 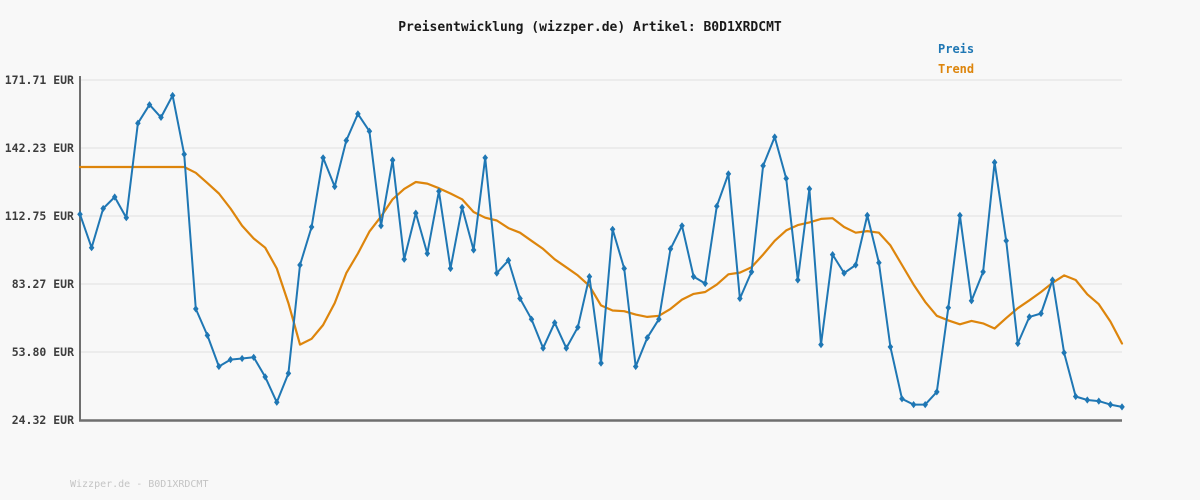 What do you see at coordinates (42, 284) in the screenshot?
I see `y-axis-tick-label: 83.27 EUR` at bounding box center [42, 284].